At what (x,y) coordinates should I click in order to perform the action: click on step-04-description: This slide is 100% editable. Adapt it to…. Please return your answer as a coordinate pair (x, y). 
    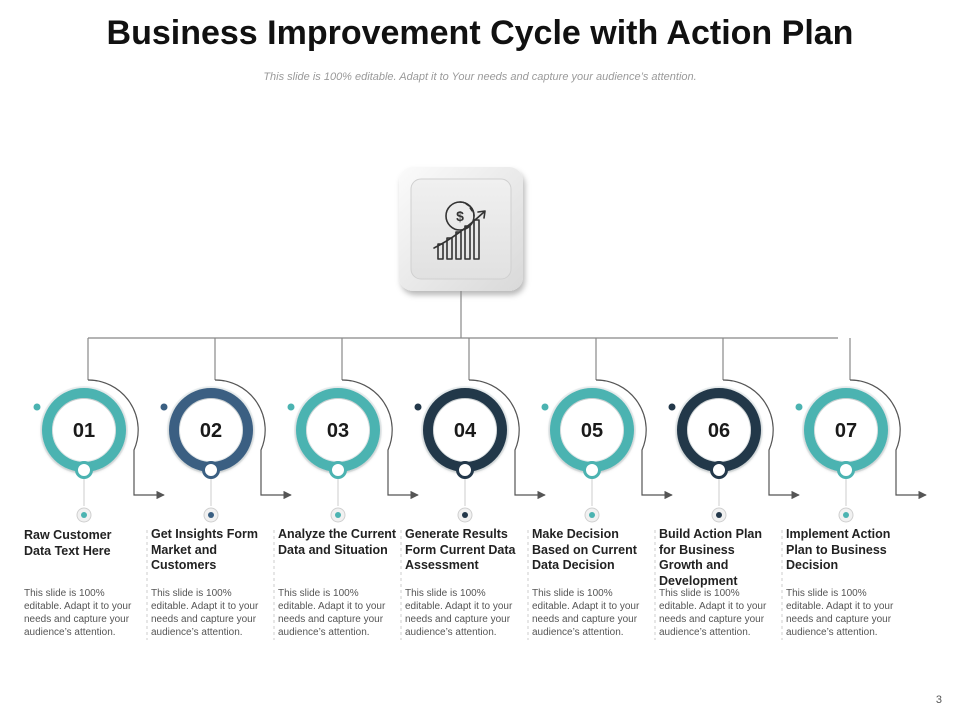
    Looking at the image, I should click on (460, 613).